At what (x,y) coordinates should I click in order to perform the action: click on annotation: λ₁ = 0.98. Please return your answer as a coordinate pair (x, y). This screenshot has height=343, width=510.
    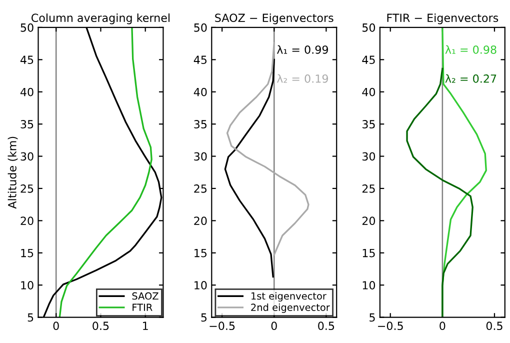
    Looking at the image, I should click on (470, 49).